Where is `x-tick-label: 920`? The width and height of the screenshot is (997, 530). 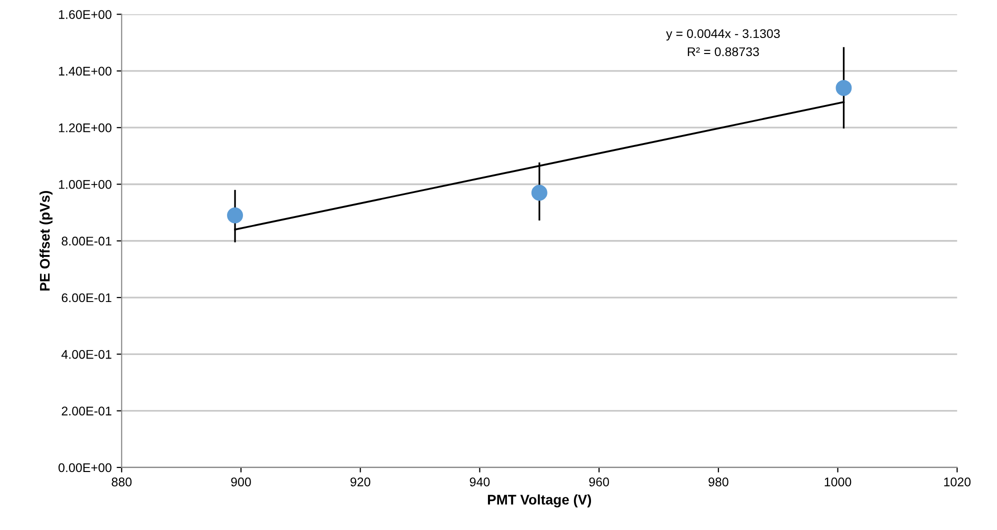
x-tick-label: 920 is located at coordinates (360, 482).